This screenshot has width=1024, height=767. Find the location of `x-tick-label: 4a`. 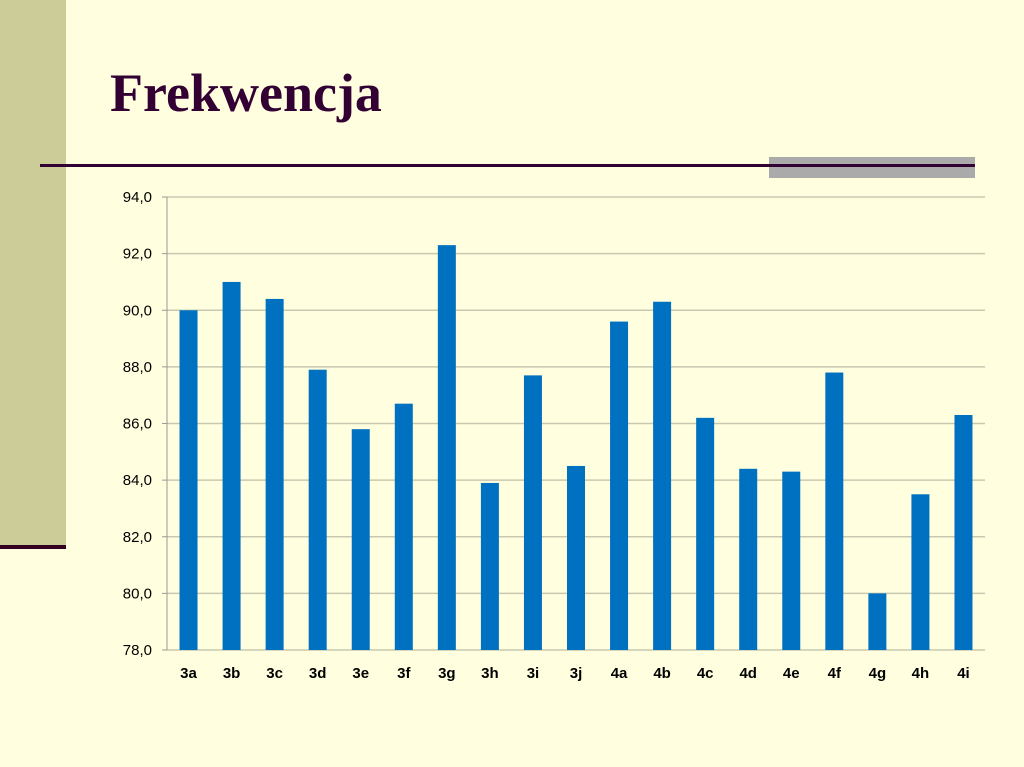

x-tick-label: 4a is located at coordinates (619, 673).